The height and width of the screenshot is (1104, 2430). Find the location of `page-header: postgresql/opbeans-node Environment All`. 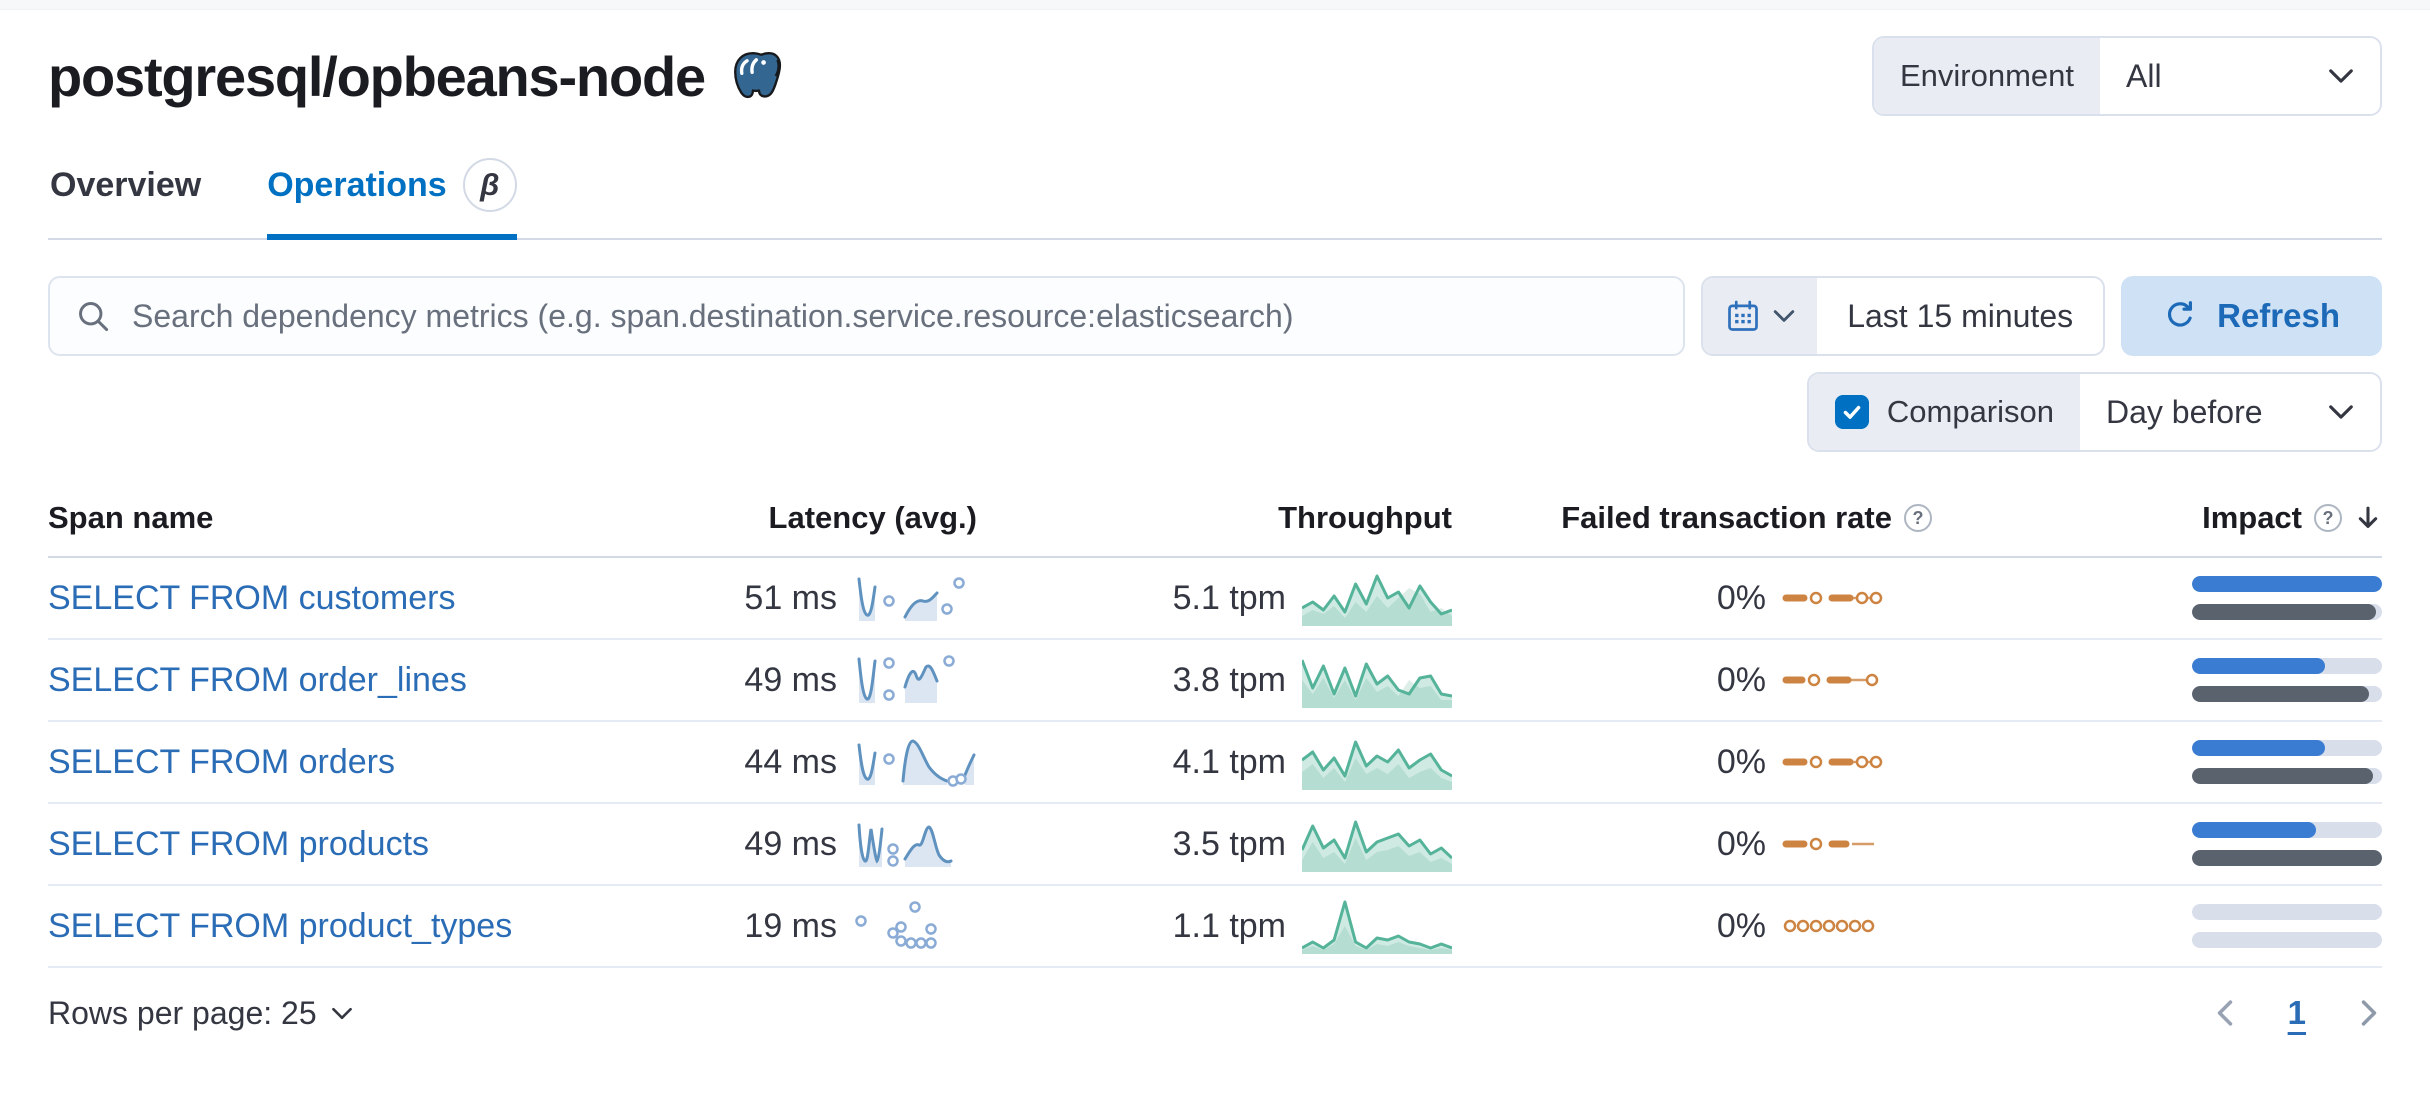

page-header: postgresql/opbeans-node Environment All is located at coordinates (1215, 76).